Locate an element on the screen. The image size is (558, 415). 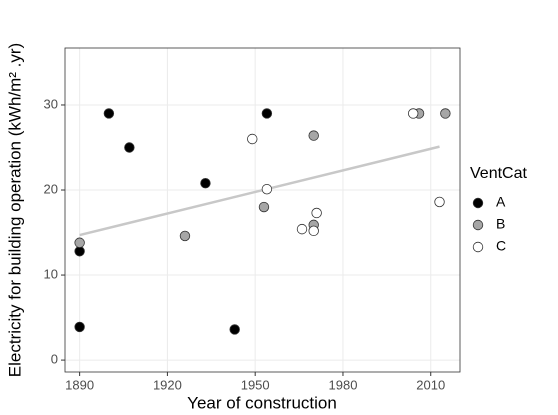
y-tick-label: 30 is located at coordinates (51, 103).